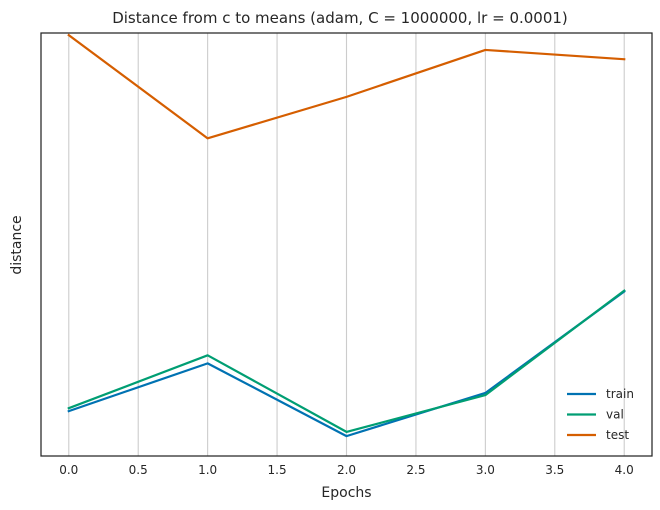 The width and height of the screenshot is (660, 510). I want to click on legend-label-train: train, so click(620, 394).